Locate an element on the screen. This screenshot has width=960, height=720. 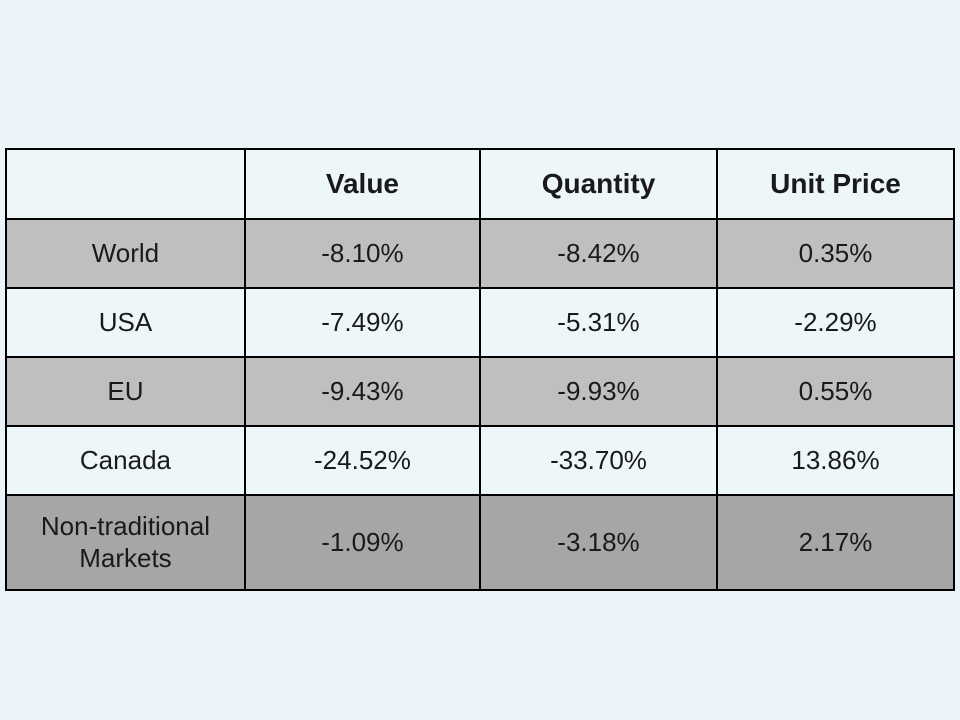
cell-unit-price: 0.55% is located at coordinates (835, 391).